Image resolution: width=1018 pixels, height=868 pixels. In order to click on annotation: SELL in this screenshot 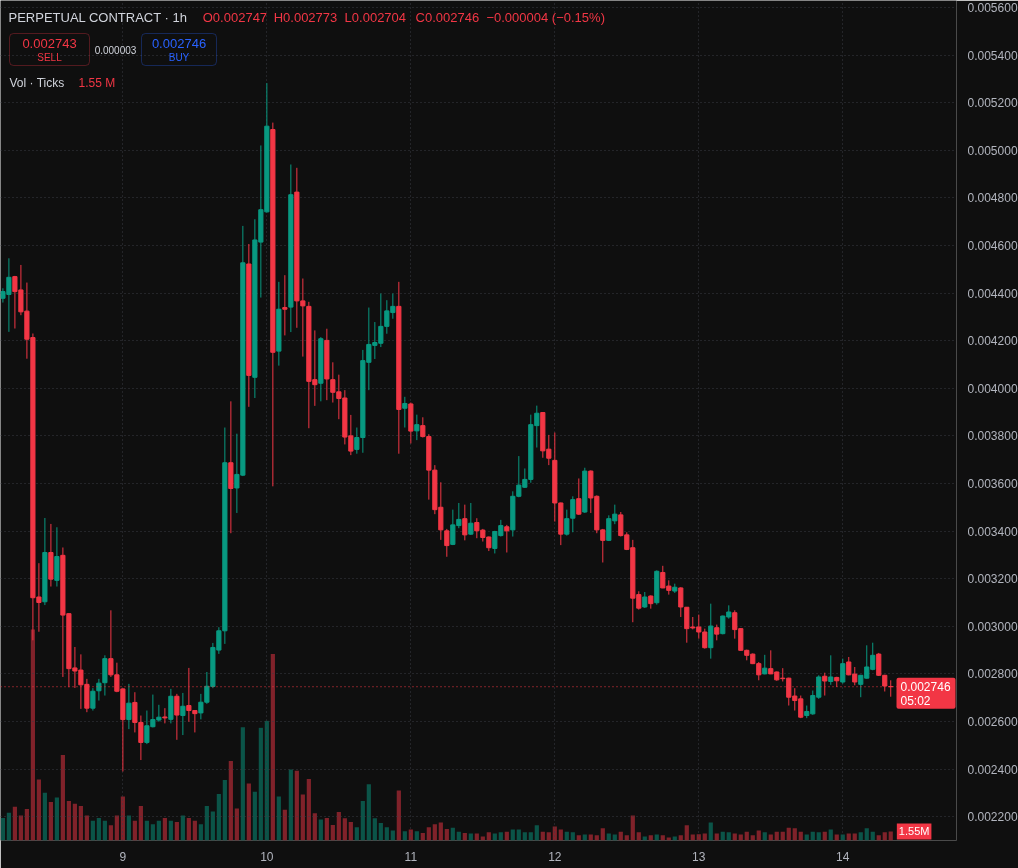, I will do `click(50, 57)`.